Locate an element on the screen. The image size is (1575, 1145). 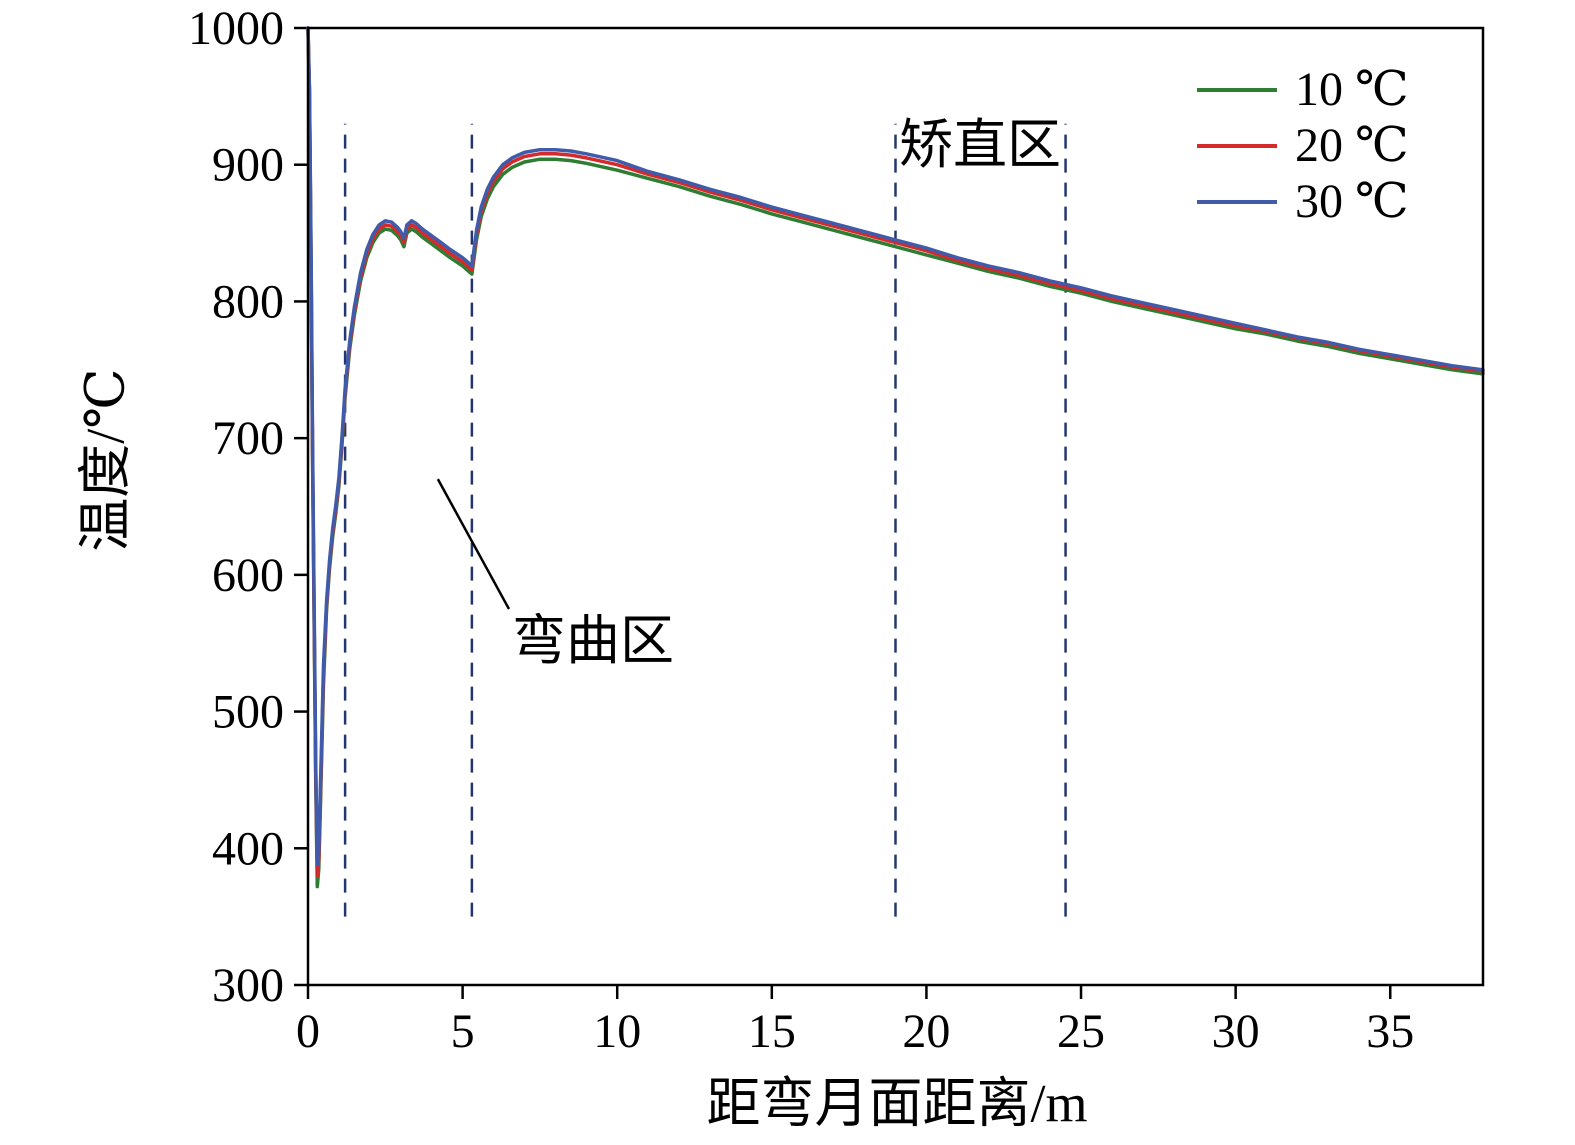
svg-text: 10 is located at coordinates (617, 1031).